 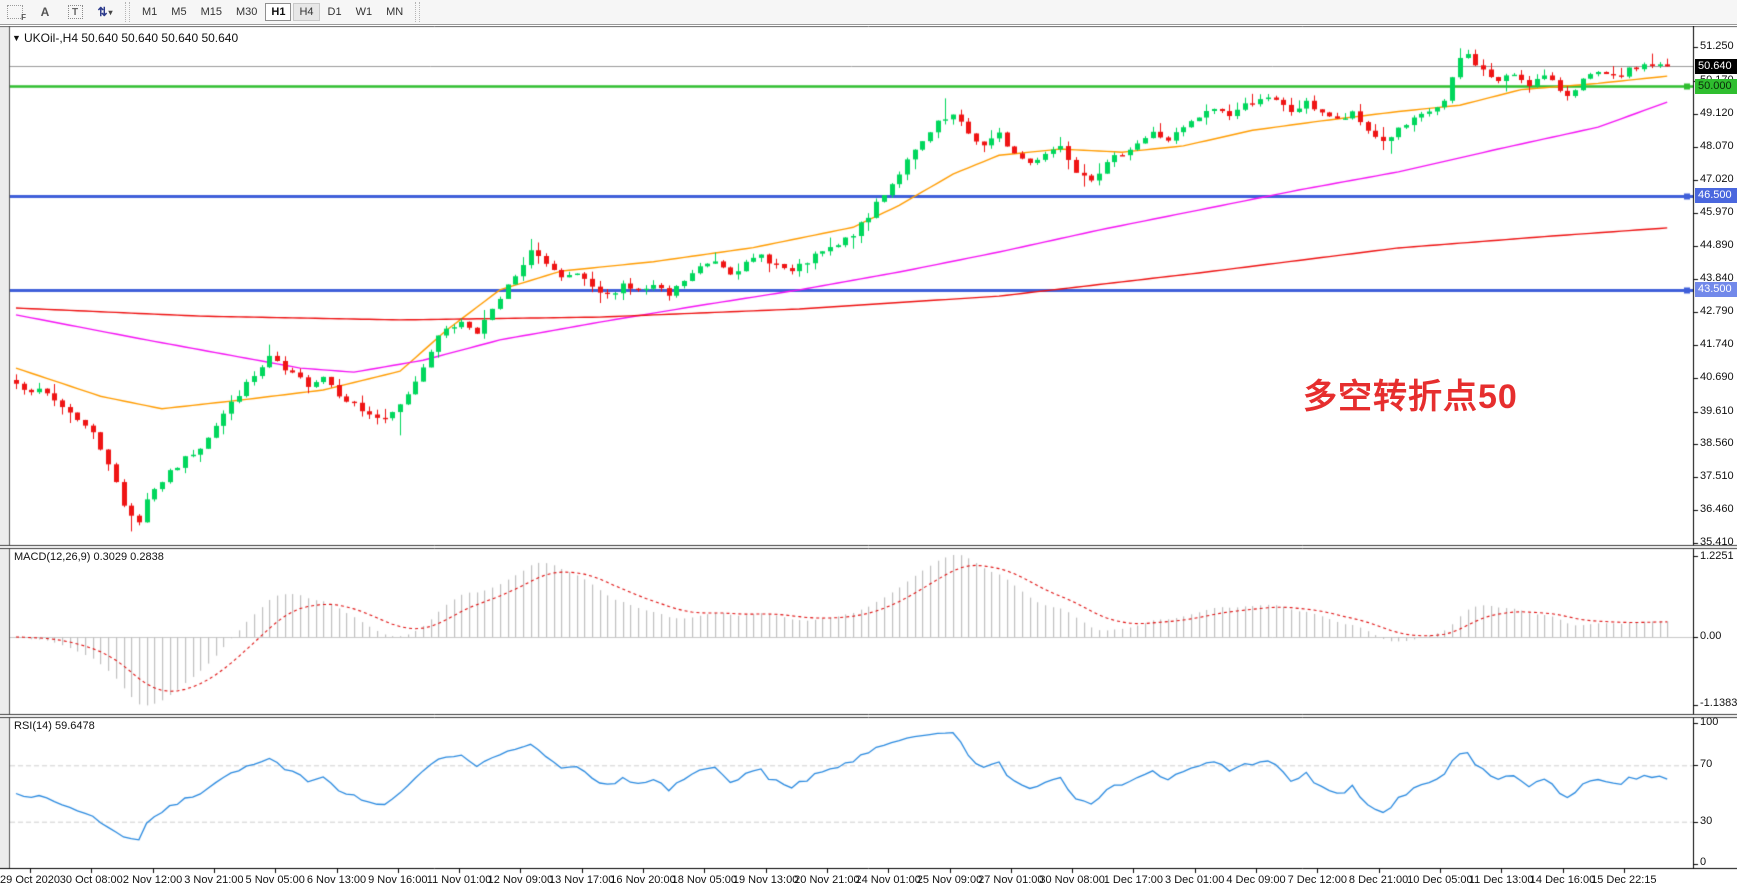 I want to click on time-axis-label: 6 Nov 13:00, so click(x=336, y=880).